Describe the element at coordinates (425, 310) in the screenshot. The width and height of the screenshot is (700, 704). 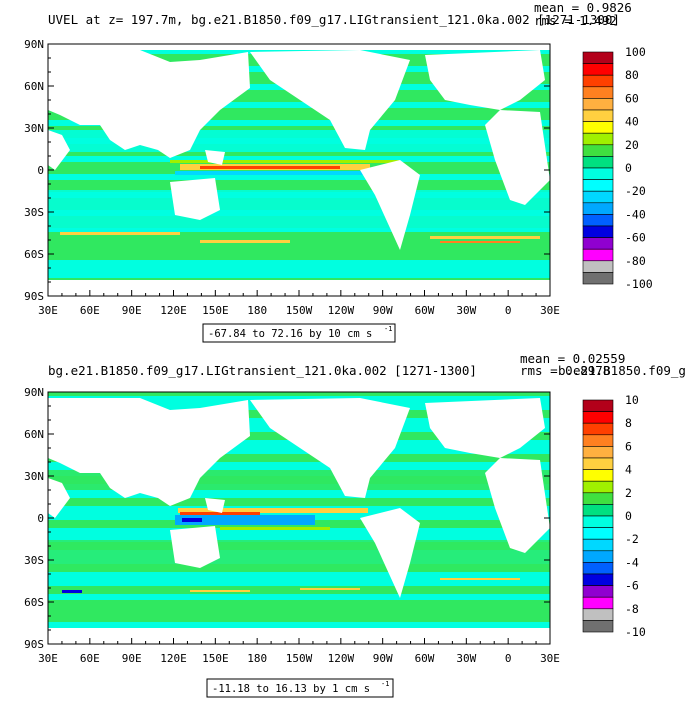
I see `x-tick-label: 60W` at that location.